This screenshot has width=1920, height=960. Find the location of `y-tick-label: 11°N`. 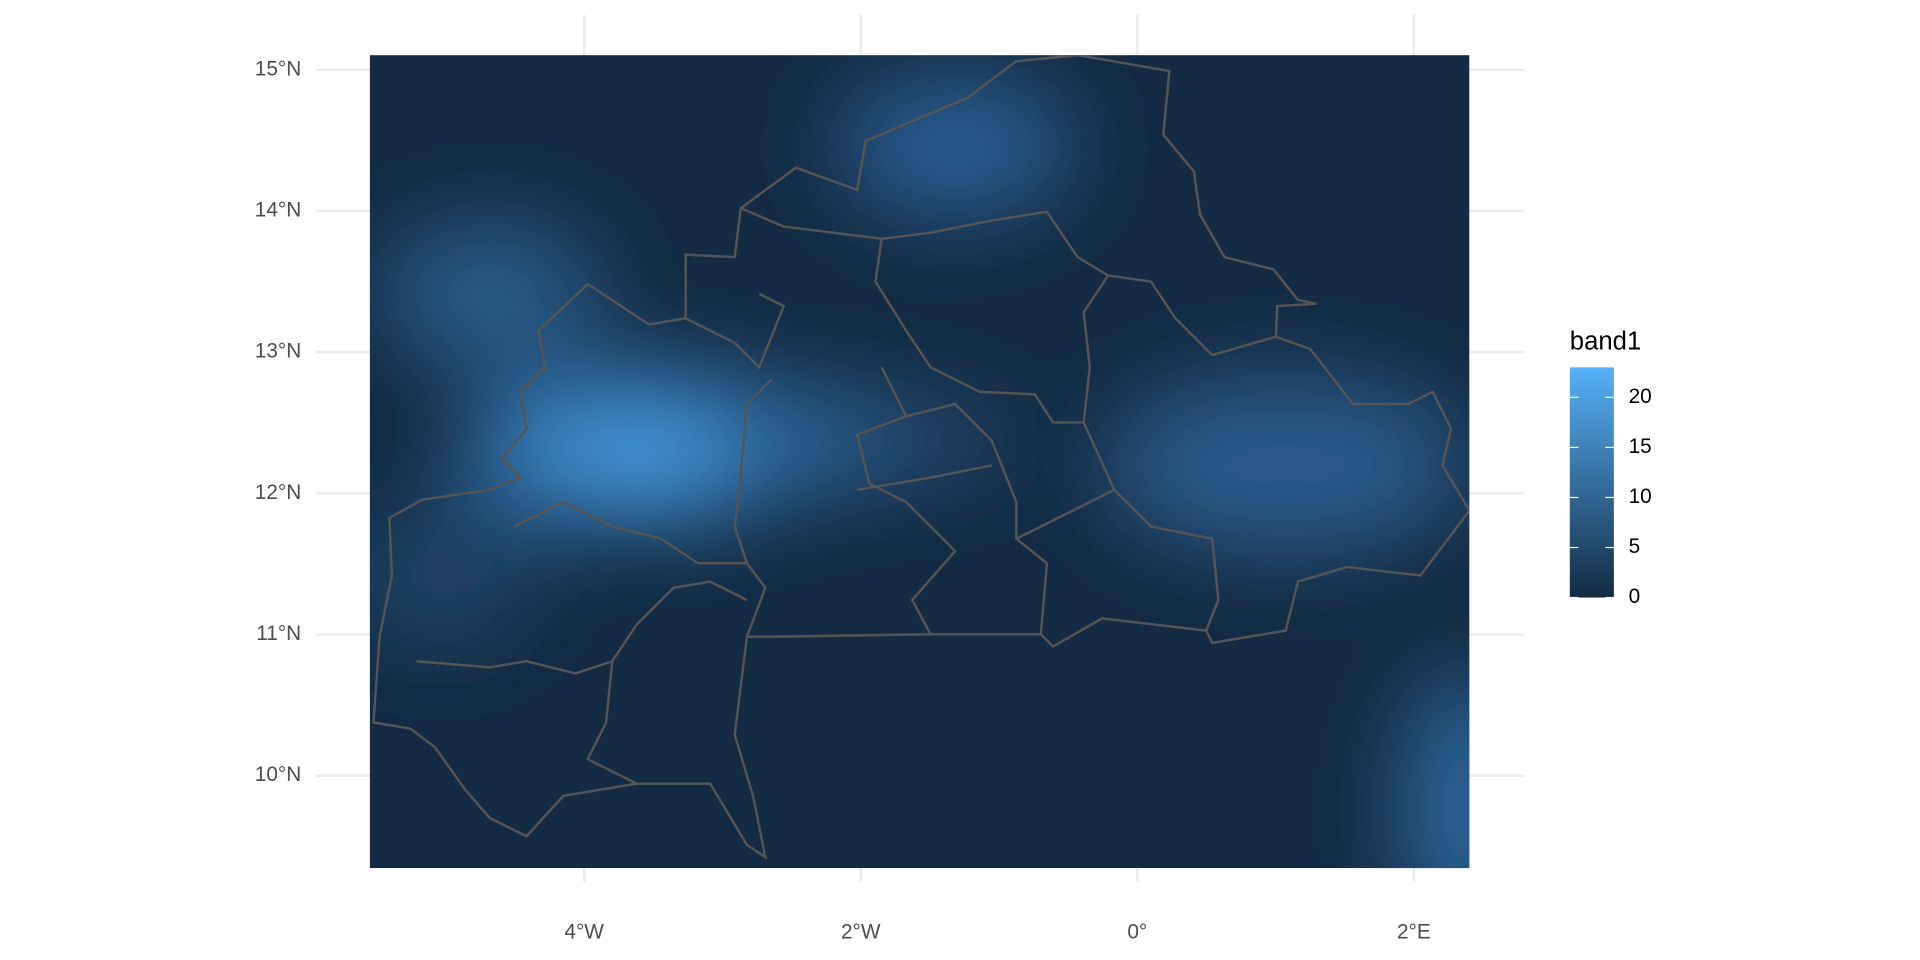

y-tick-label: 11°N is located at coordinates (278, 633).